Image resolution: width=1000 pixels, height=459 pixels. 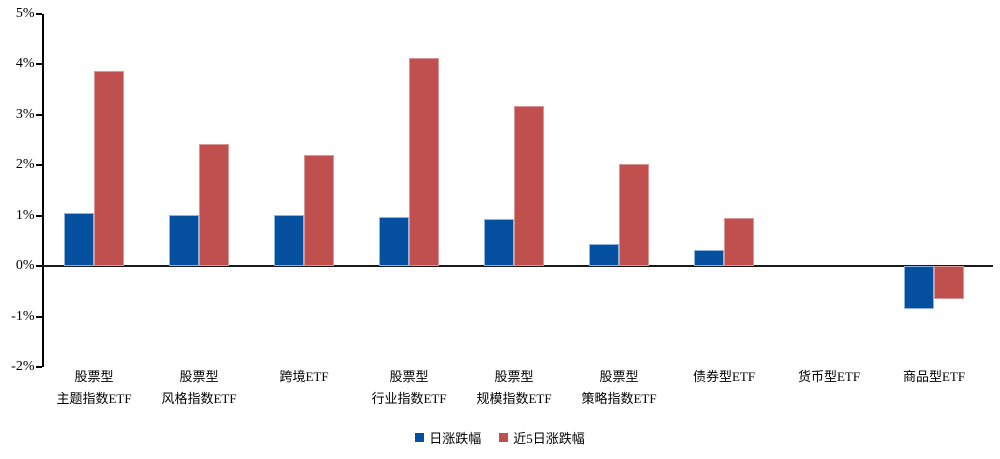 I want to click on x-category-label: 股票型主题指数ETF, so click(x=94, y=388).